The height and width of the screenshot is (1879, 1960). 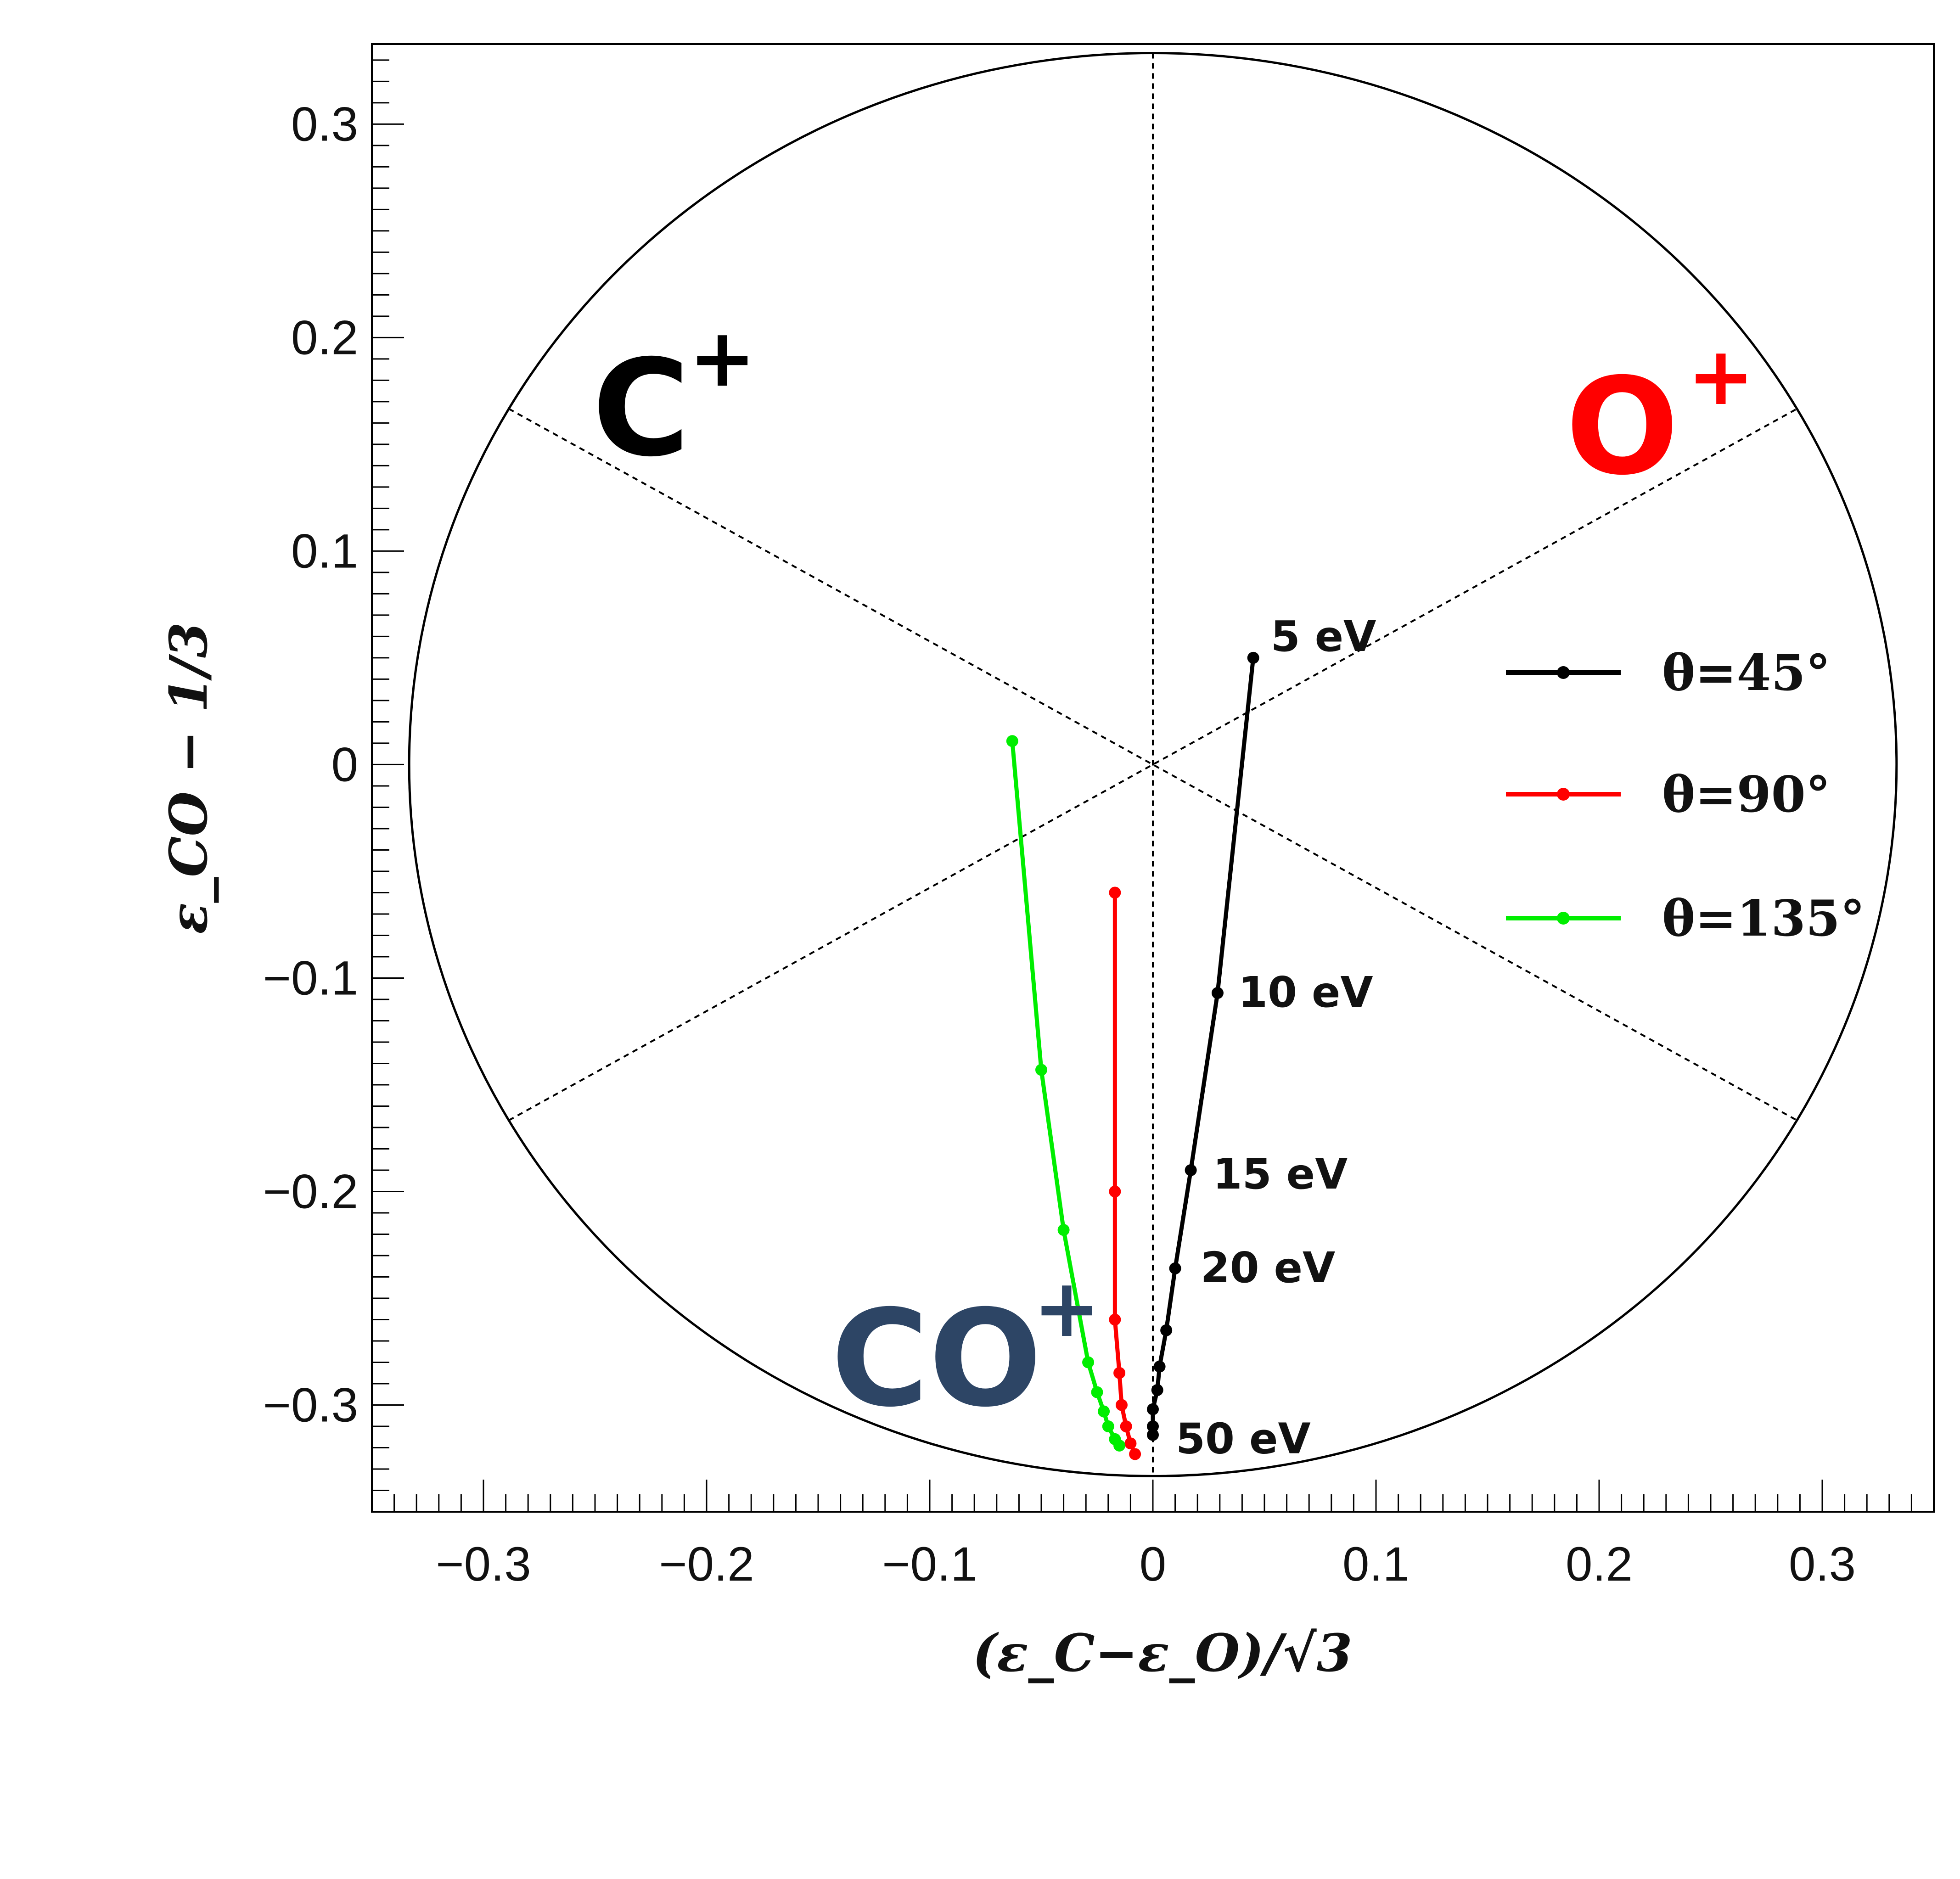 I want to click on x-tick-label: 0, so click(x=1153, y=1564).